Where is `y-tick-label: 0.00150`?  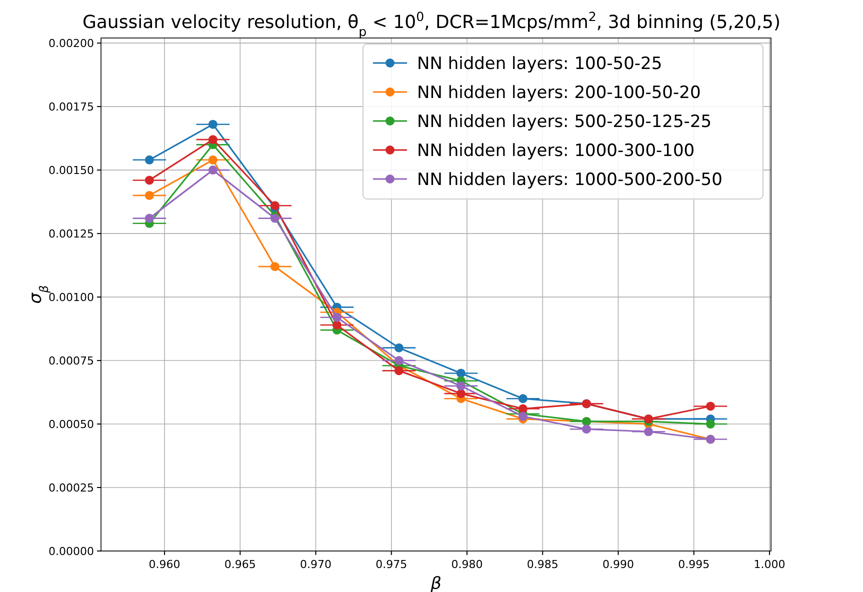 y-tick-label: 0.00150 is located at coordinates (71, 171).